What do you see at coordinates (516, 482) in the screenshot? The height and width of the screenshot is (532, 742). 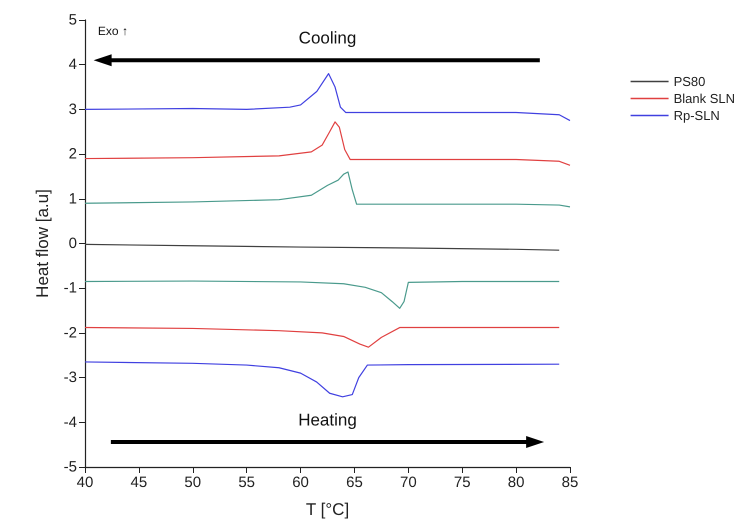 I see `x-tick-label: 80` at bounding box center [516, 482].